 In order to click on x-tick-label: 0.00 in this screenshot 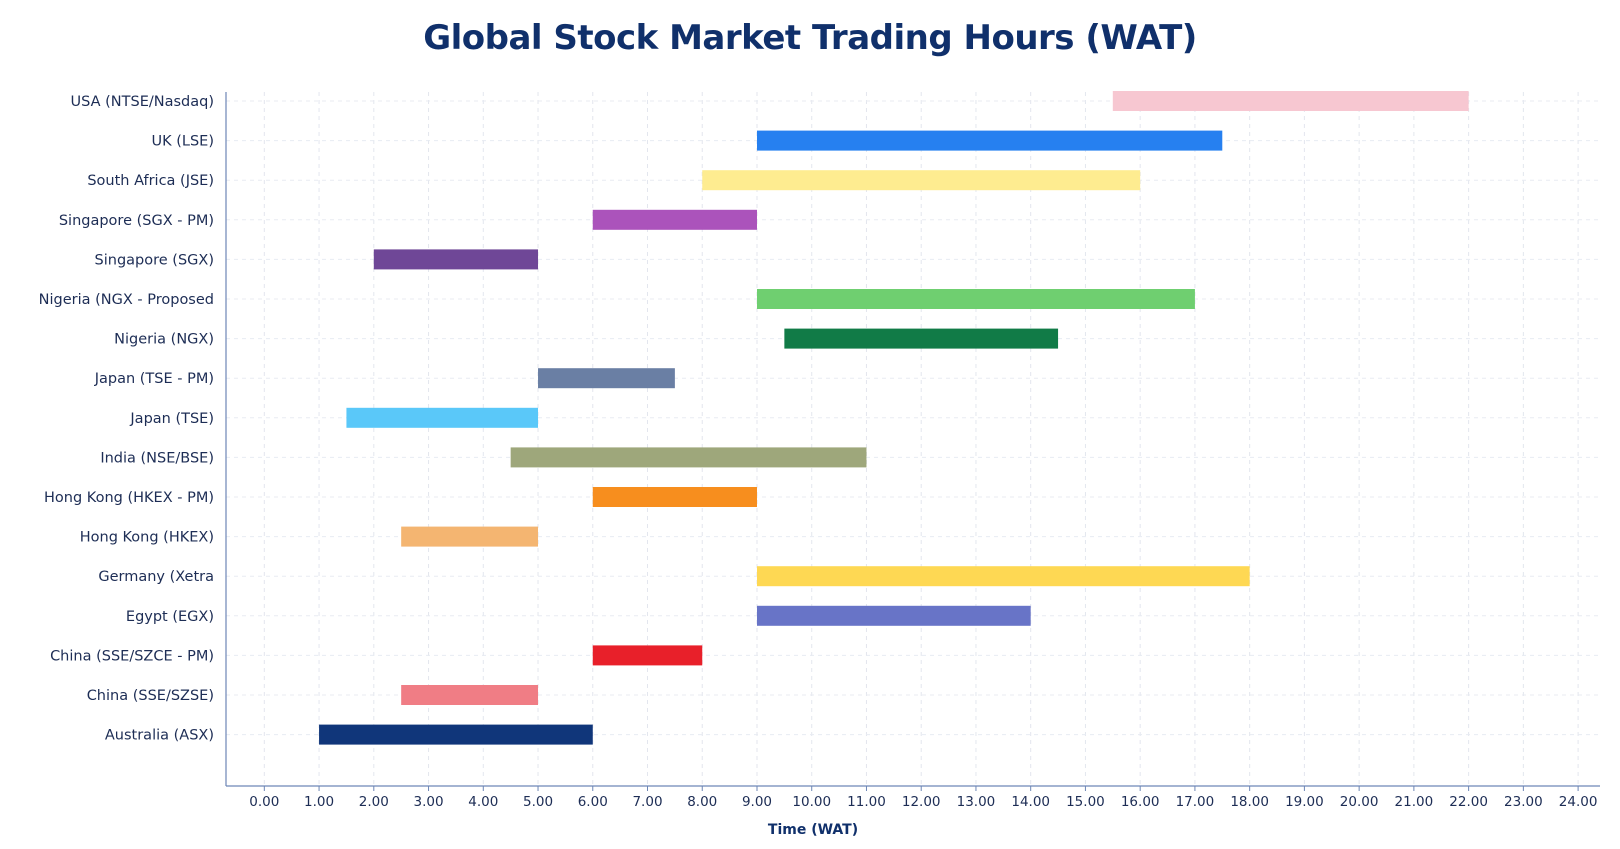, I will do `click(264, 802)`.